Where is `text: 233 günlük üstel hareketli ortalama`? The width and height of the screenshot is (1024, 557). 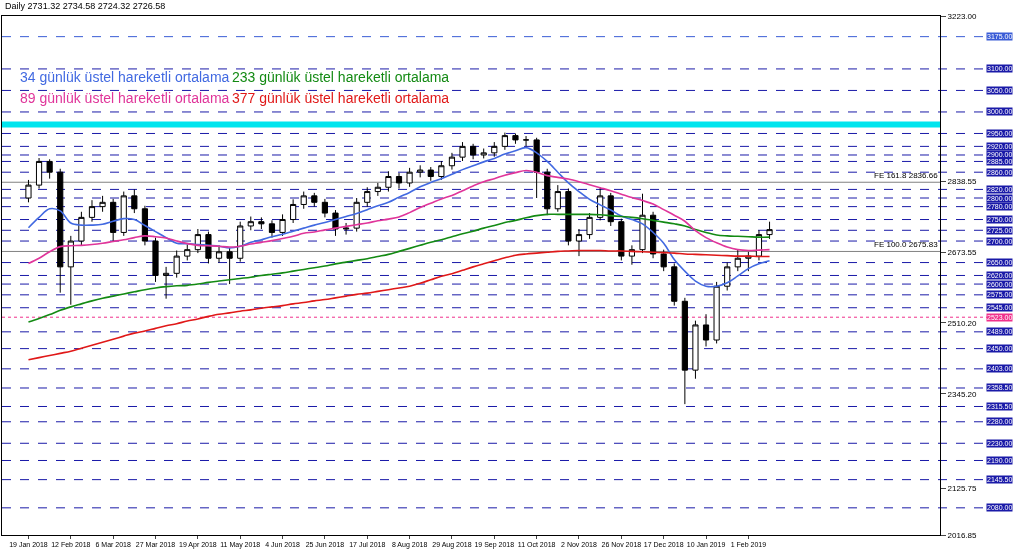 text: 233 günlük üstel hareketli ortalama is located at coordinates (341, 77).